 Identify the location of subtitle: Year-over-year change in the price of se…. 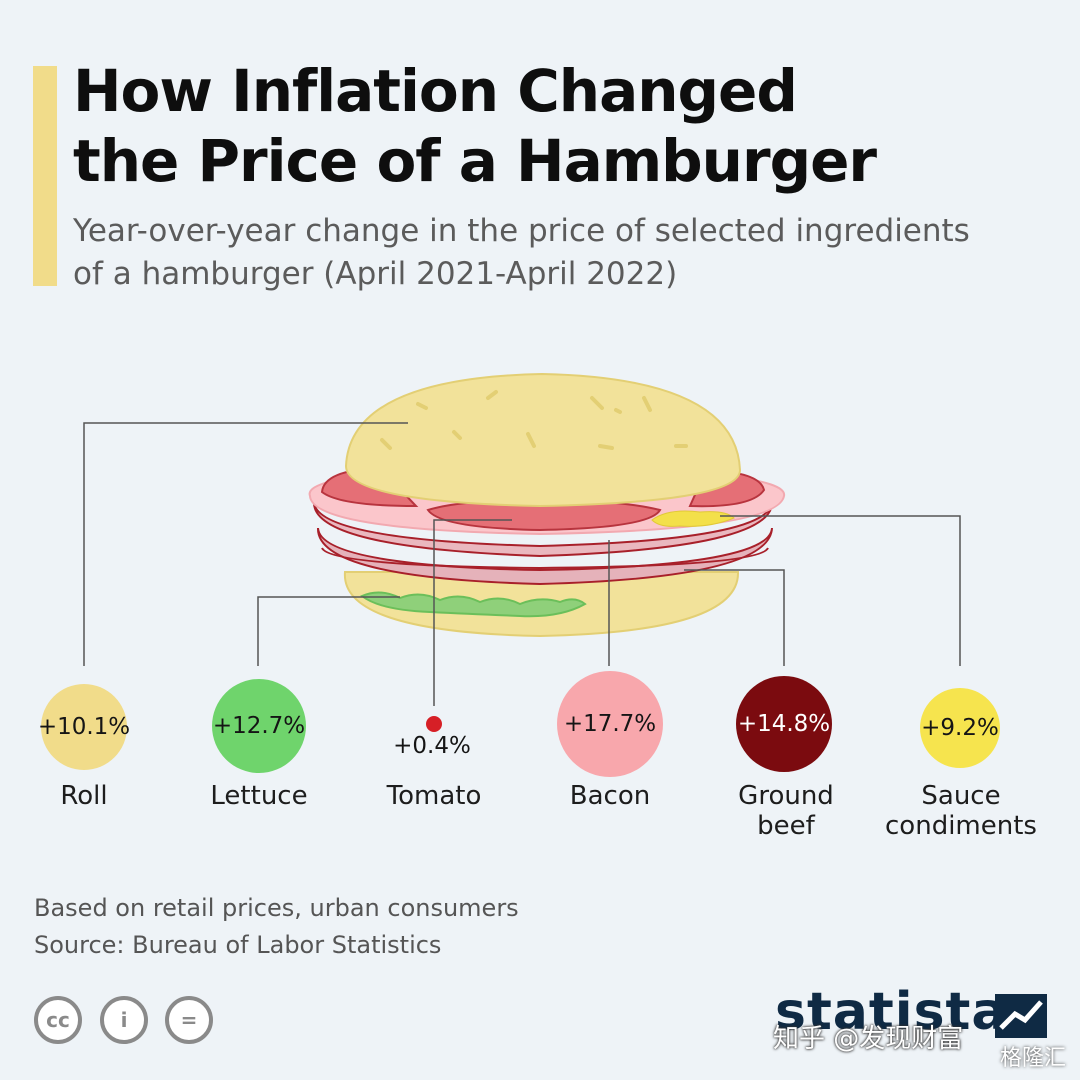
(568, 253).